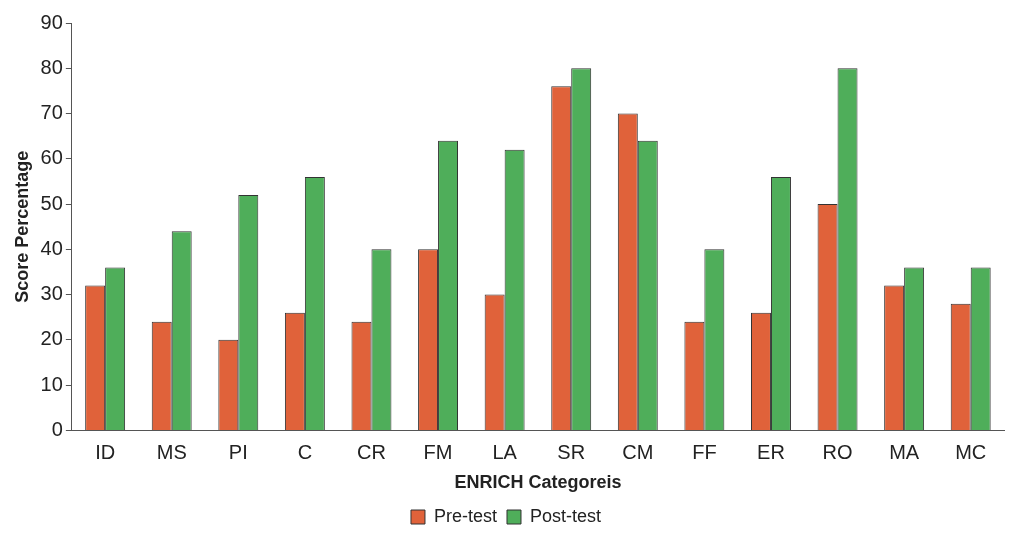  I want to click on x-tick-label: FM, so click(438, 451).